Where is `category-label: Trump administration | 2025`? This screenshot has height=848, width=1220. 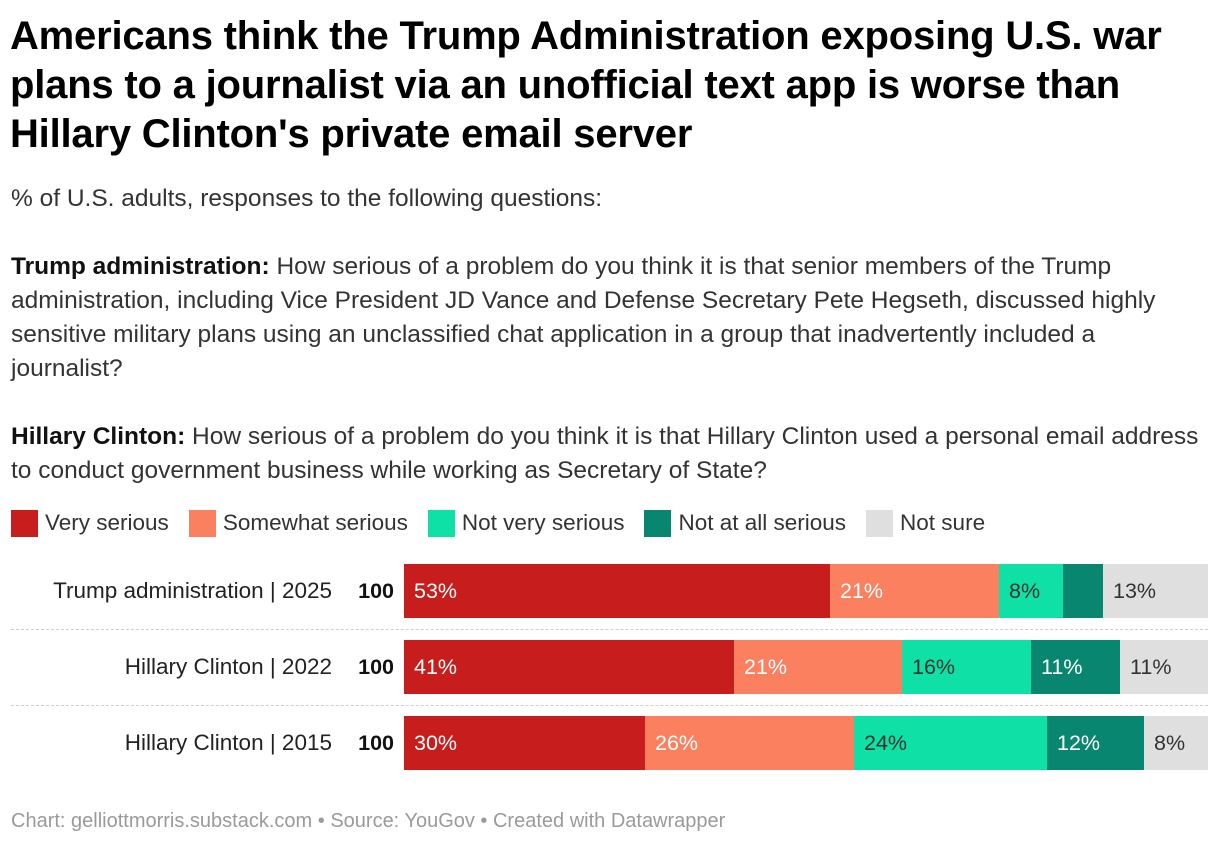
category-label: Trump administration | 2025 is located at coordinates (192, 590).